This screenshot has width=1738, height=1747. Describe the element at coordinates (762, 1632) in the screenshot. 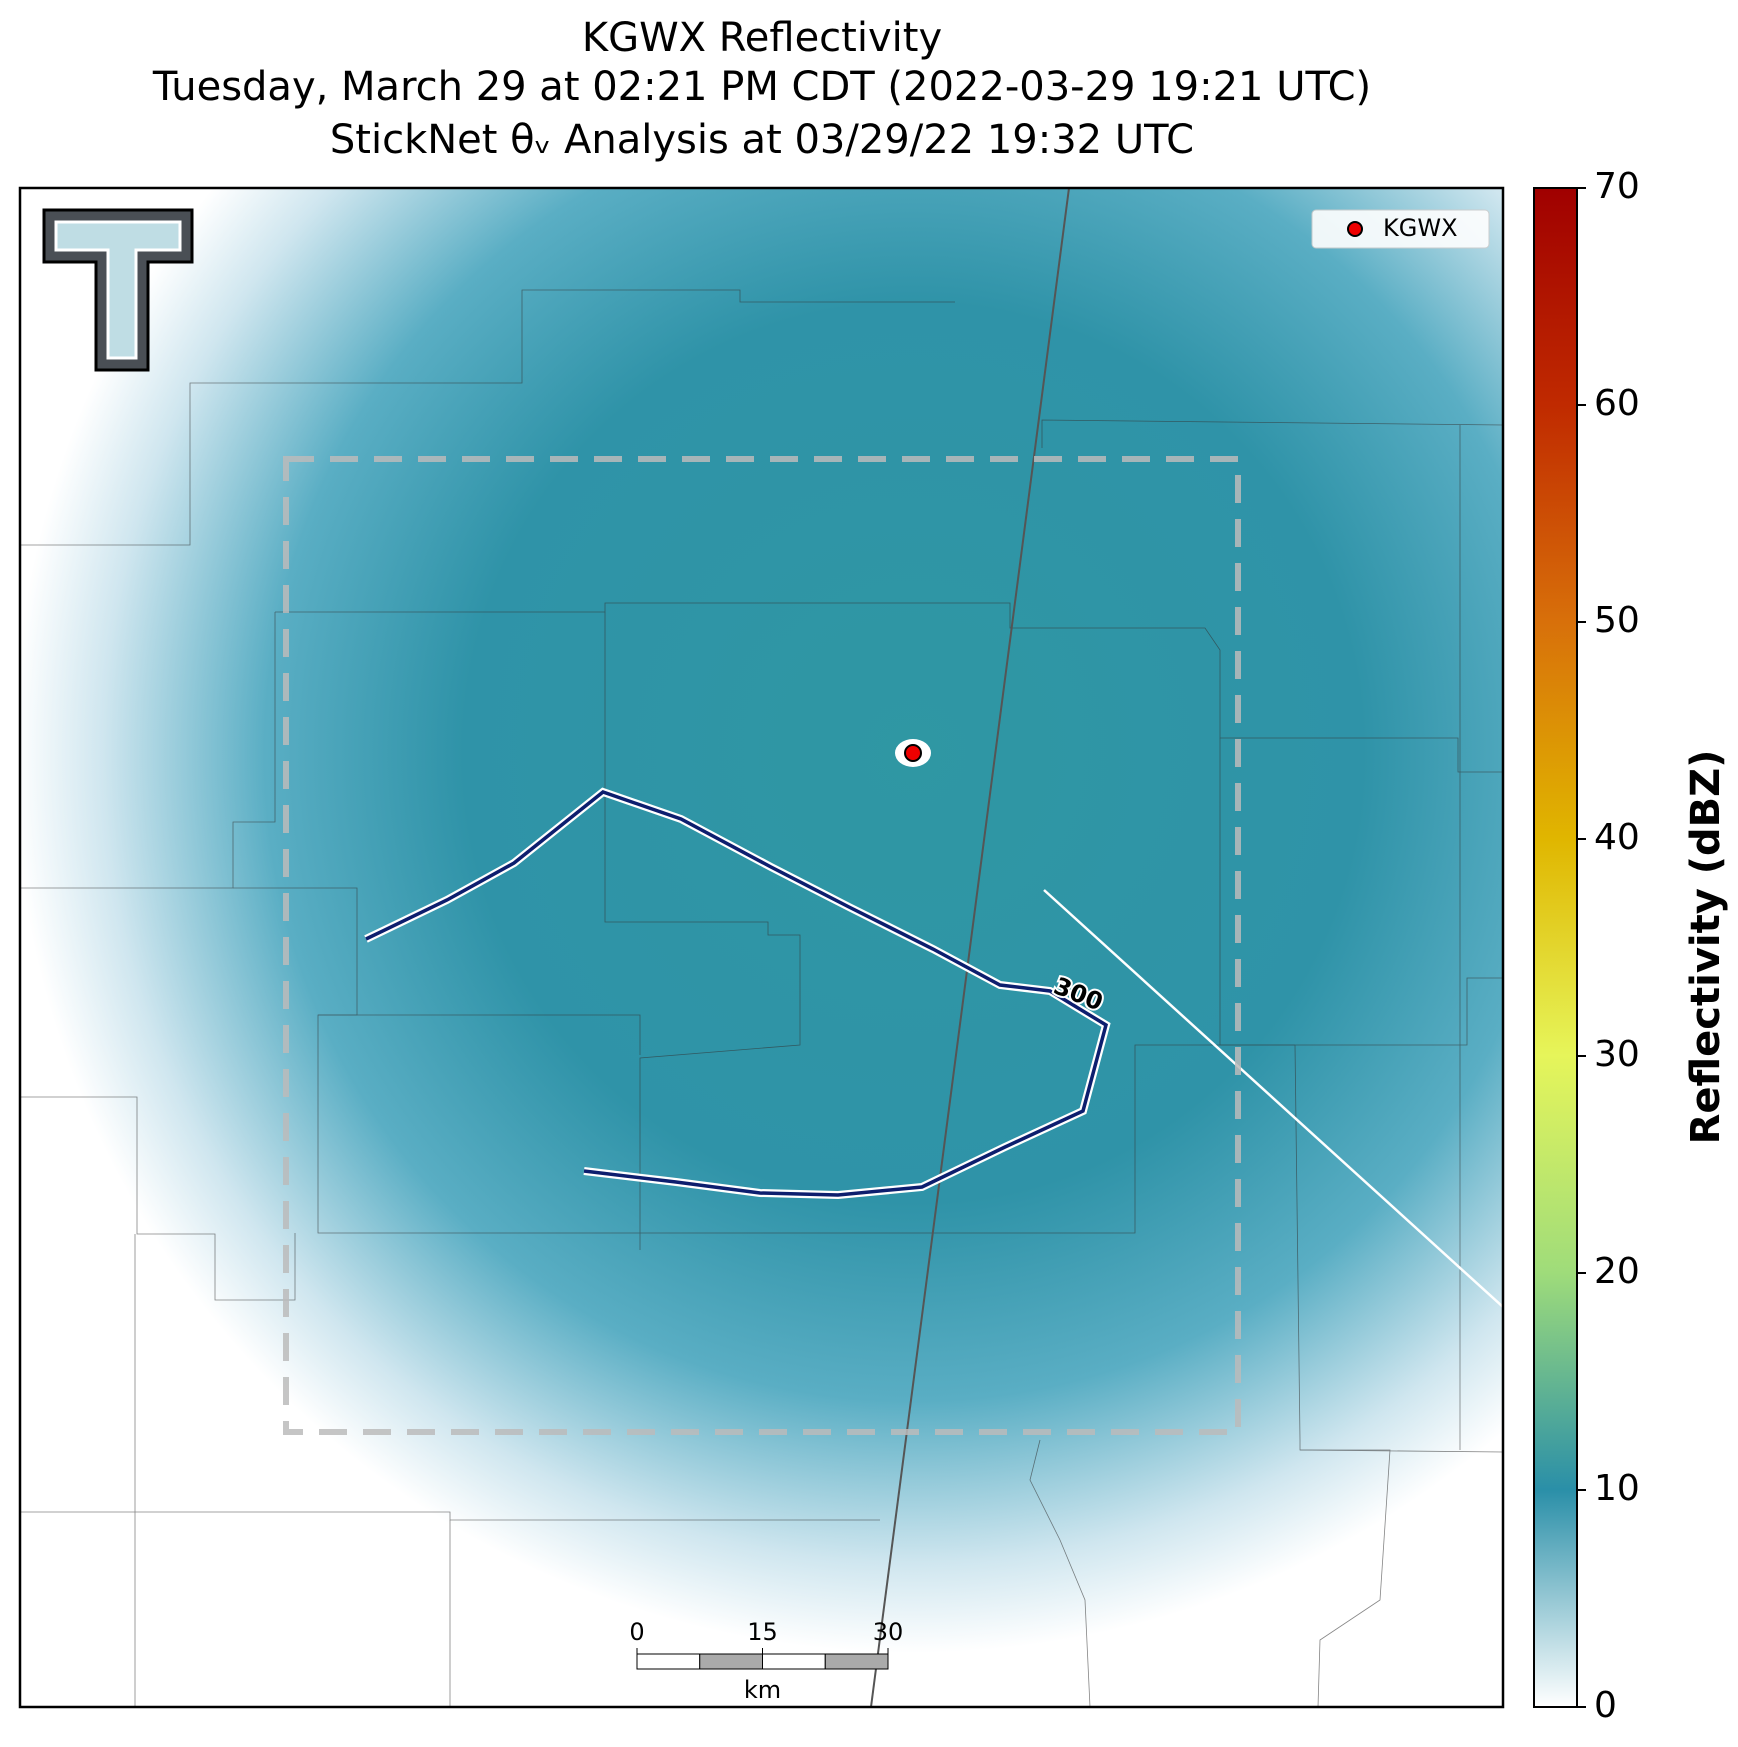

I see `scale-tick-label: 15` at that location.